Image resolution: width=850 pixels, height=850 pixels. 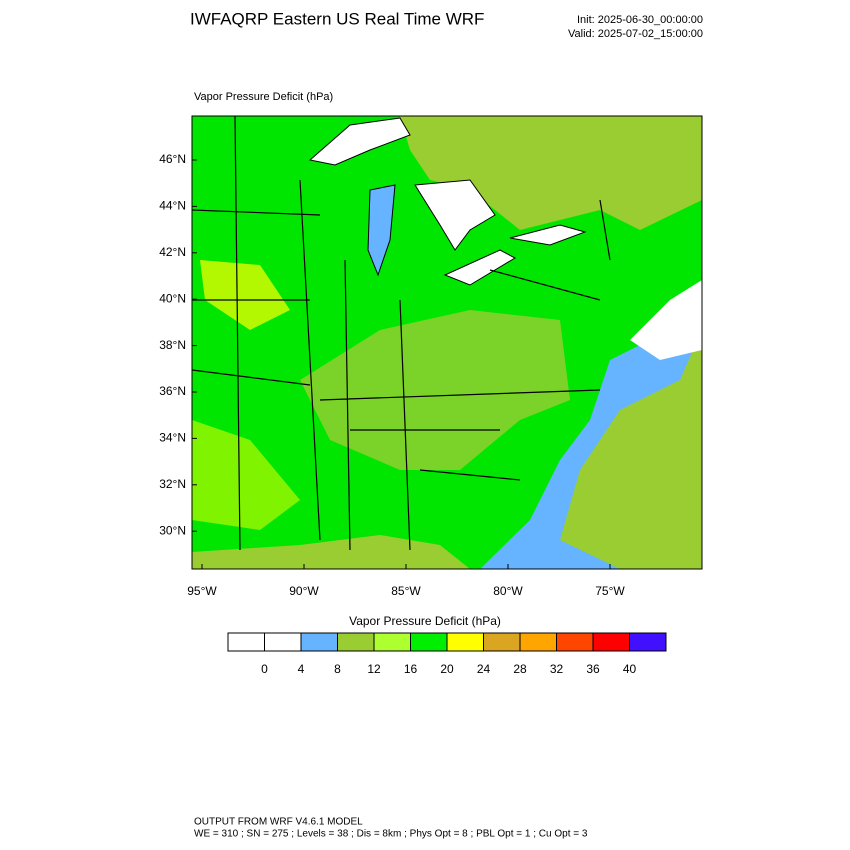 What do you see at coordinates (337, 18) in the screenshot?
I see `title: IWFAQRP Eastern US Real Time WRF` at bounding box center [337, 18].